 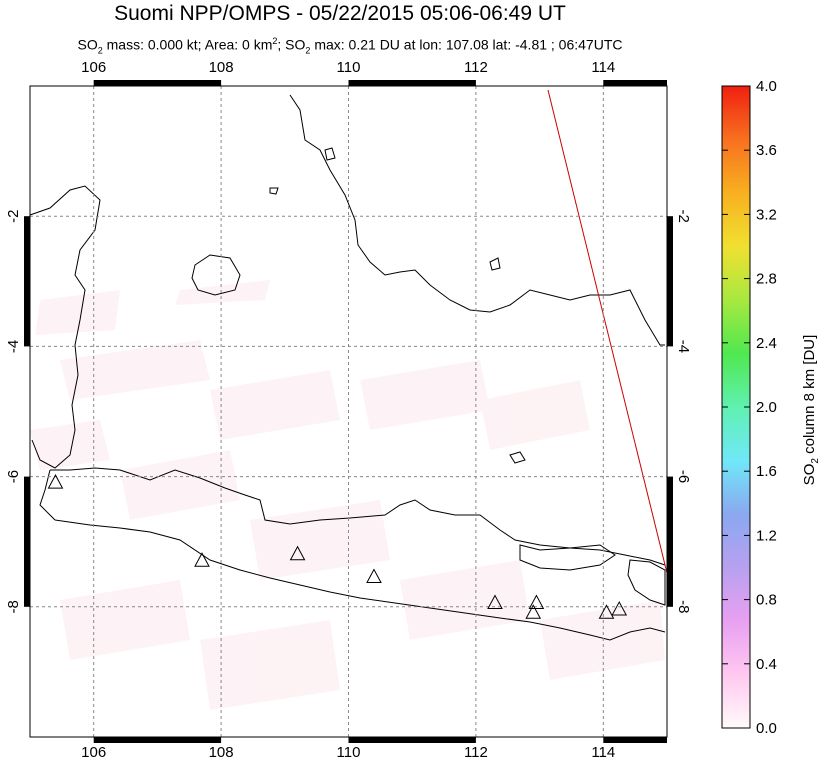 What do you see at coordinates (766, 150) in the screenshot?
I see `cb-tick-label: 3.6` at bounding box center [766, 150].